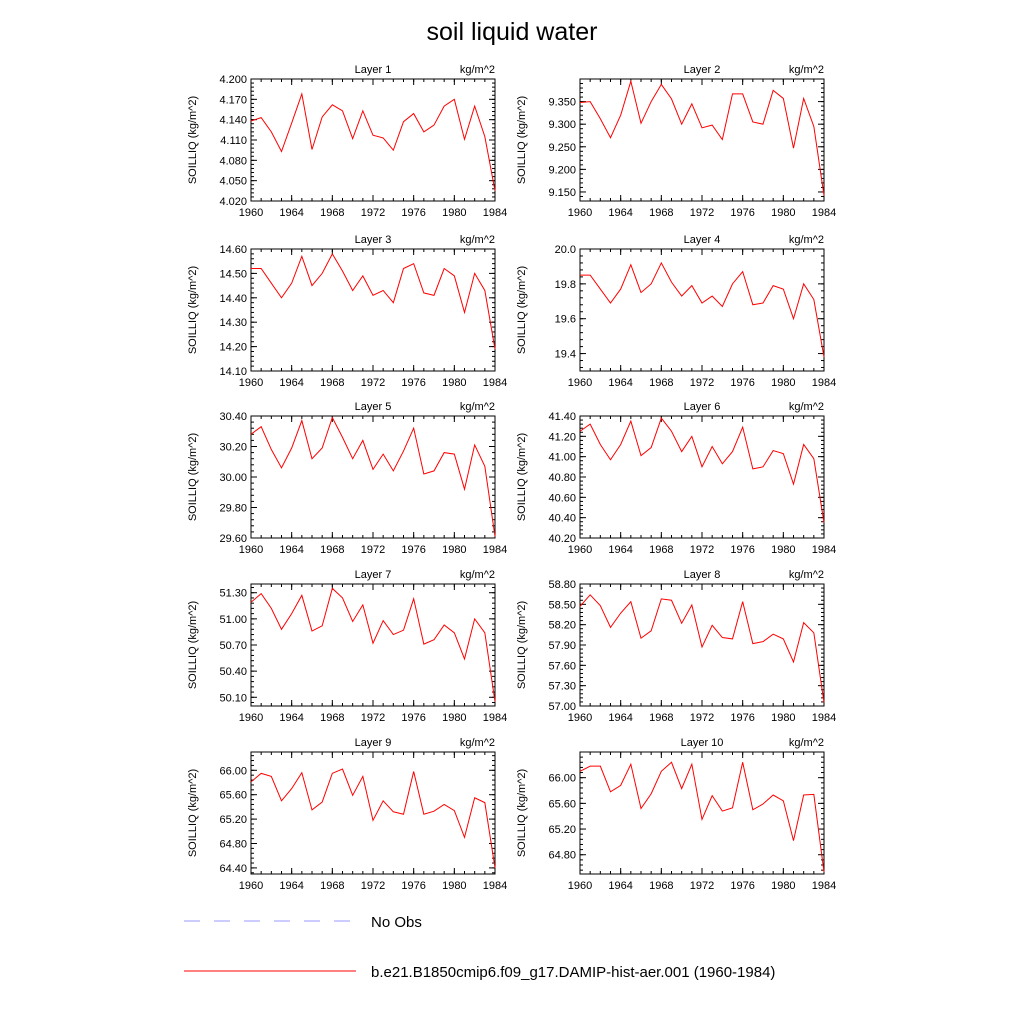 The height and width of the screenshot is (1024, 1024). Describe the element at coordinates (233, 448) in the screenshot. I see `y-tick-label: 30.20` at that location.